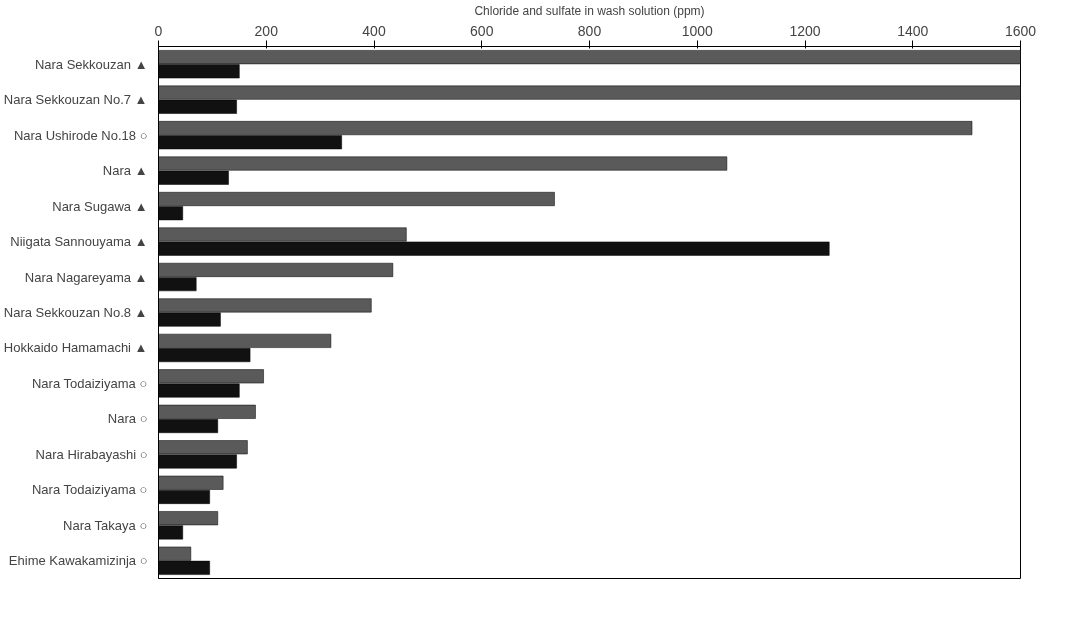 This screenshot has height=624, width=1066. What do you see at coordinates (913, 30) in the screenshot?
I see `x-tick-label: 1400` at bounding box center [913, 30].